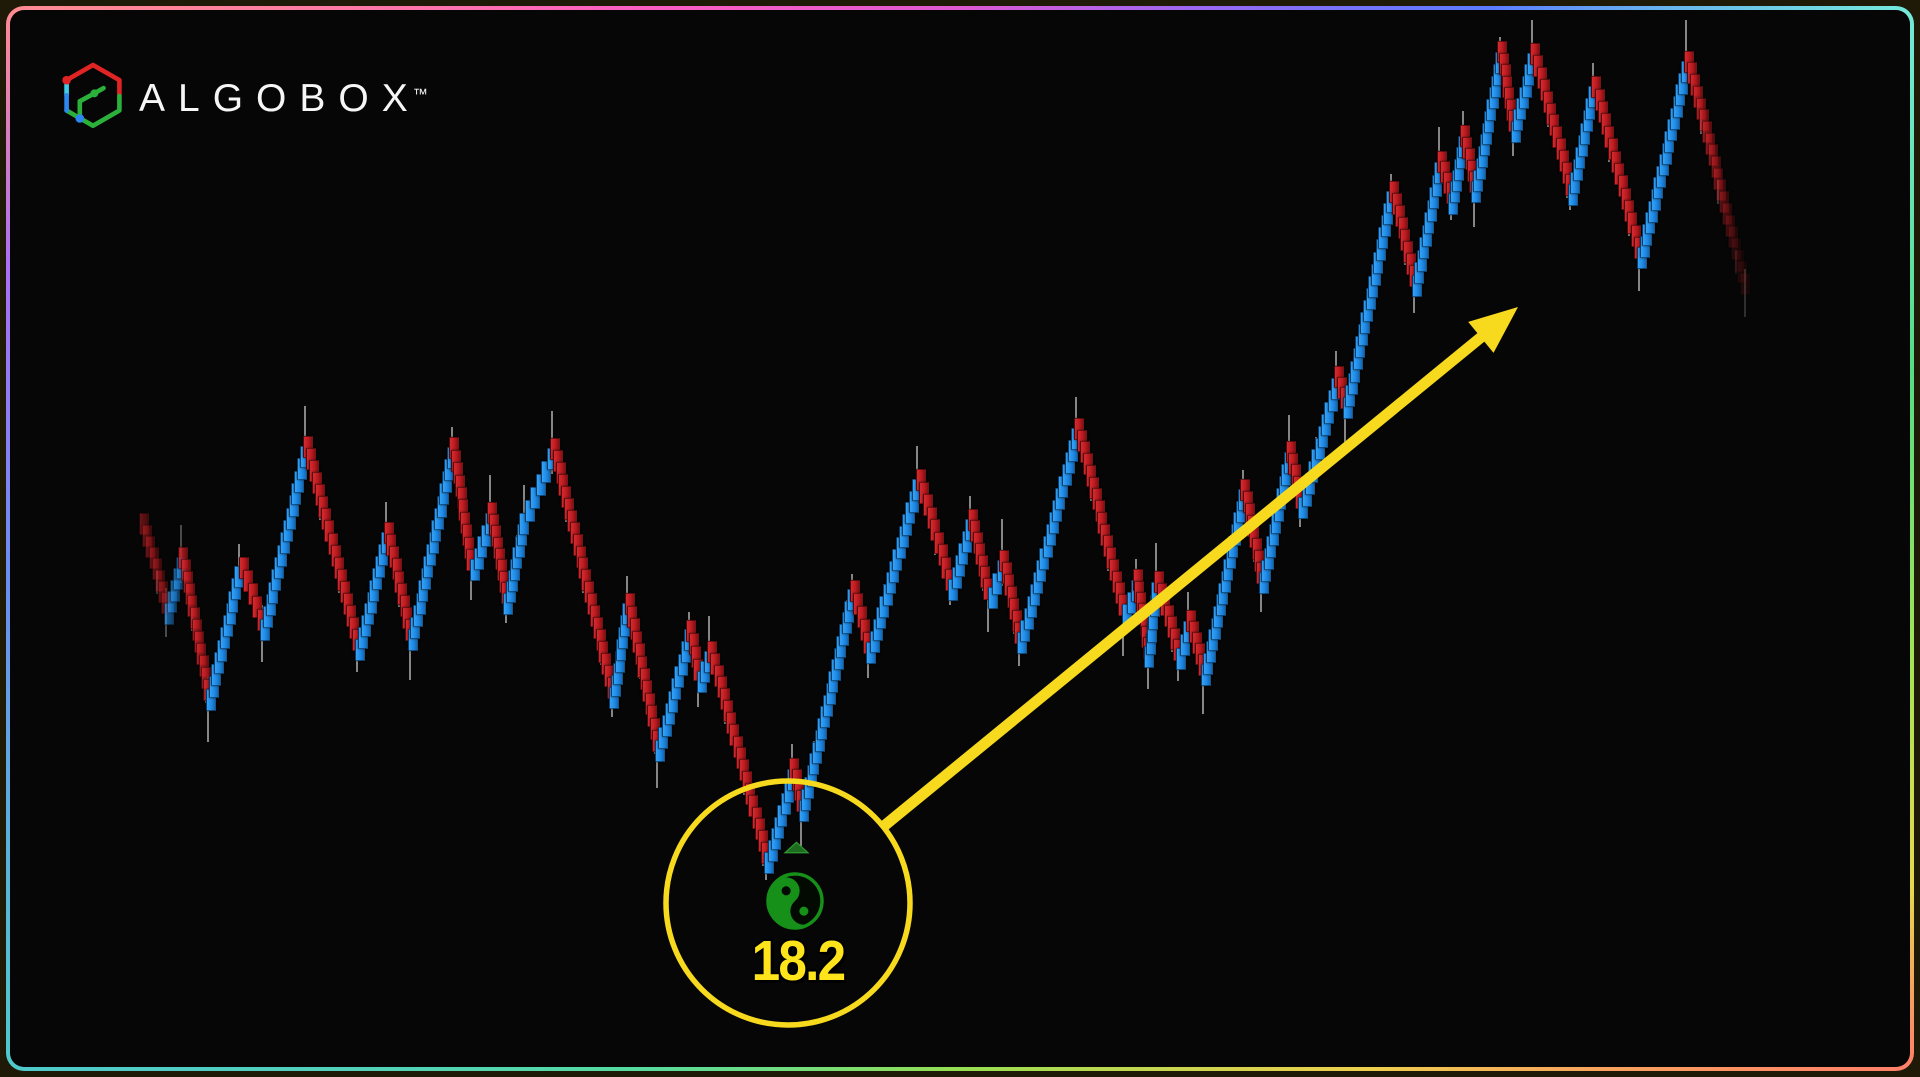 The image size is (1920, 1077). Describe the element at coordinates (420, 94) in the screenshot. I see `logo-trademark: ™` at that location.